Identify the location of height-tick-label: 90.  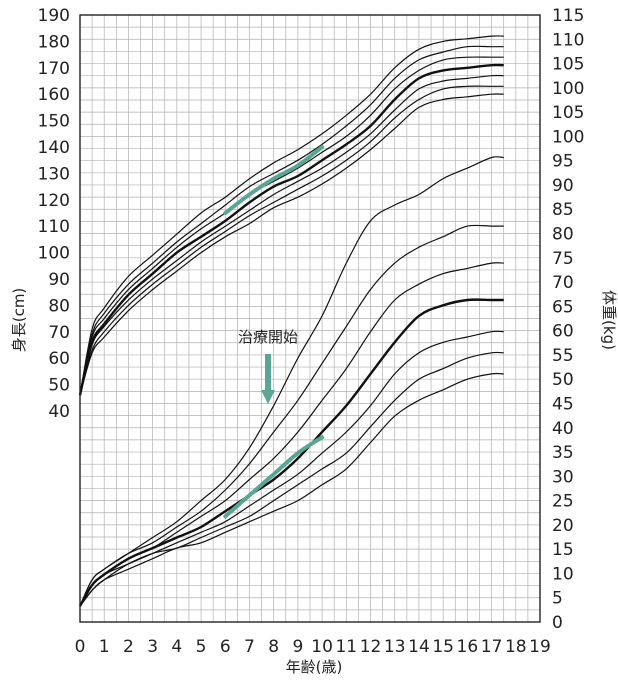
(59, 280).